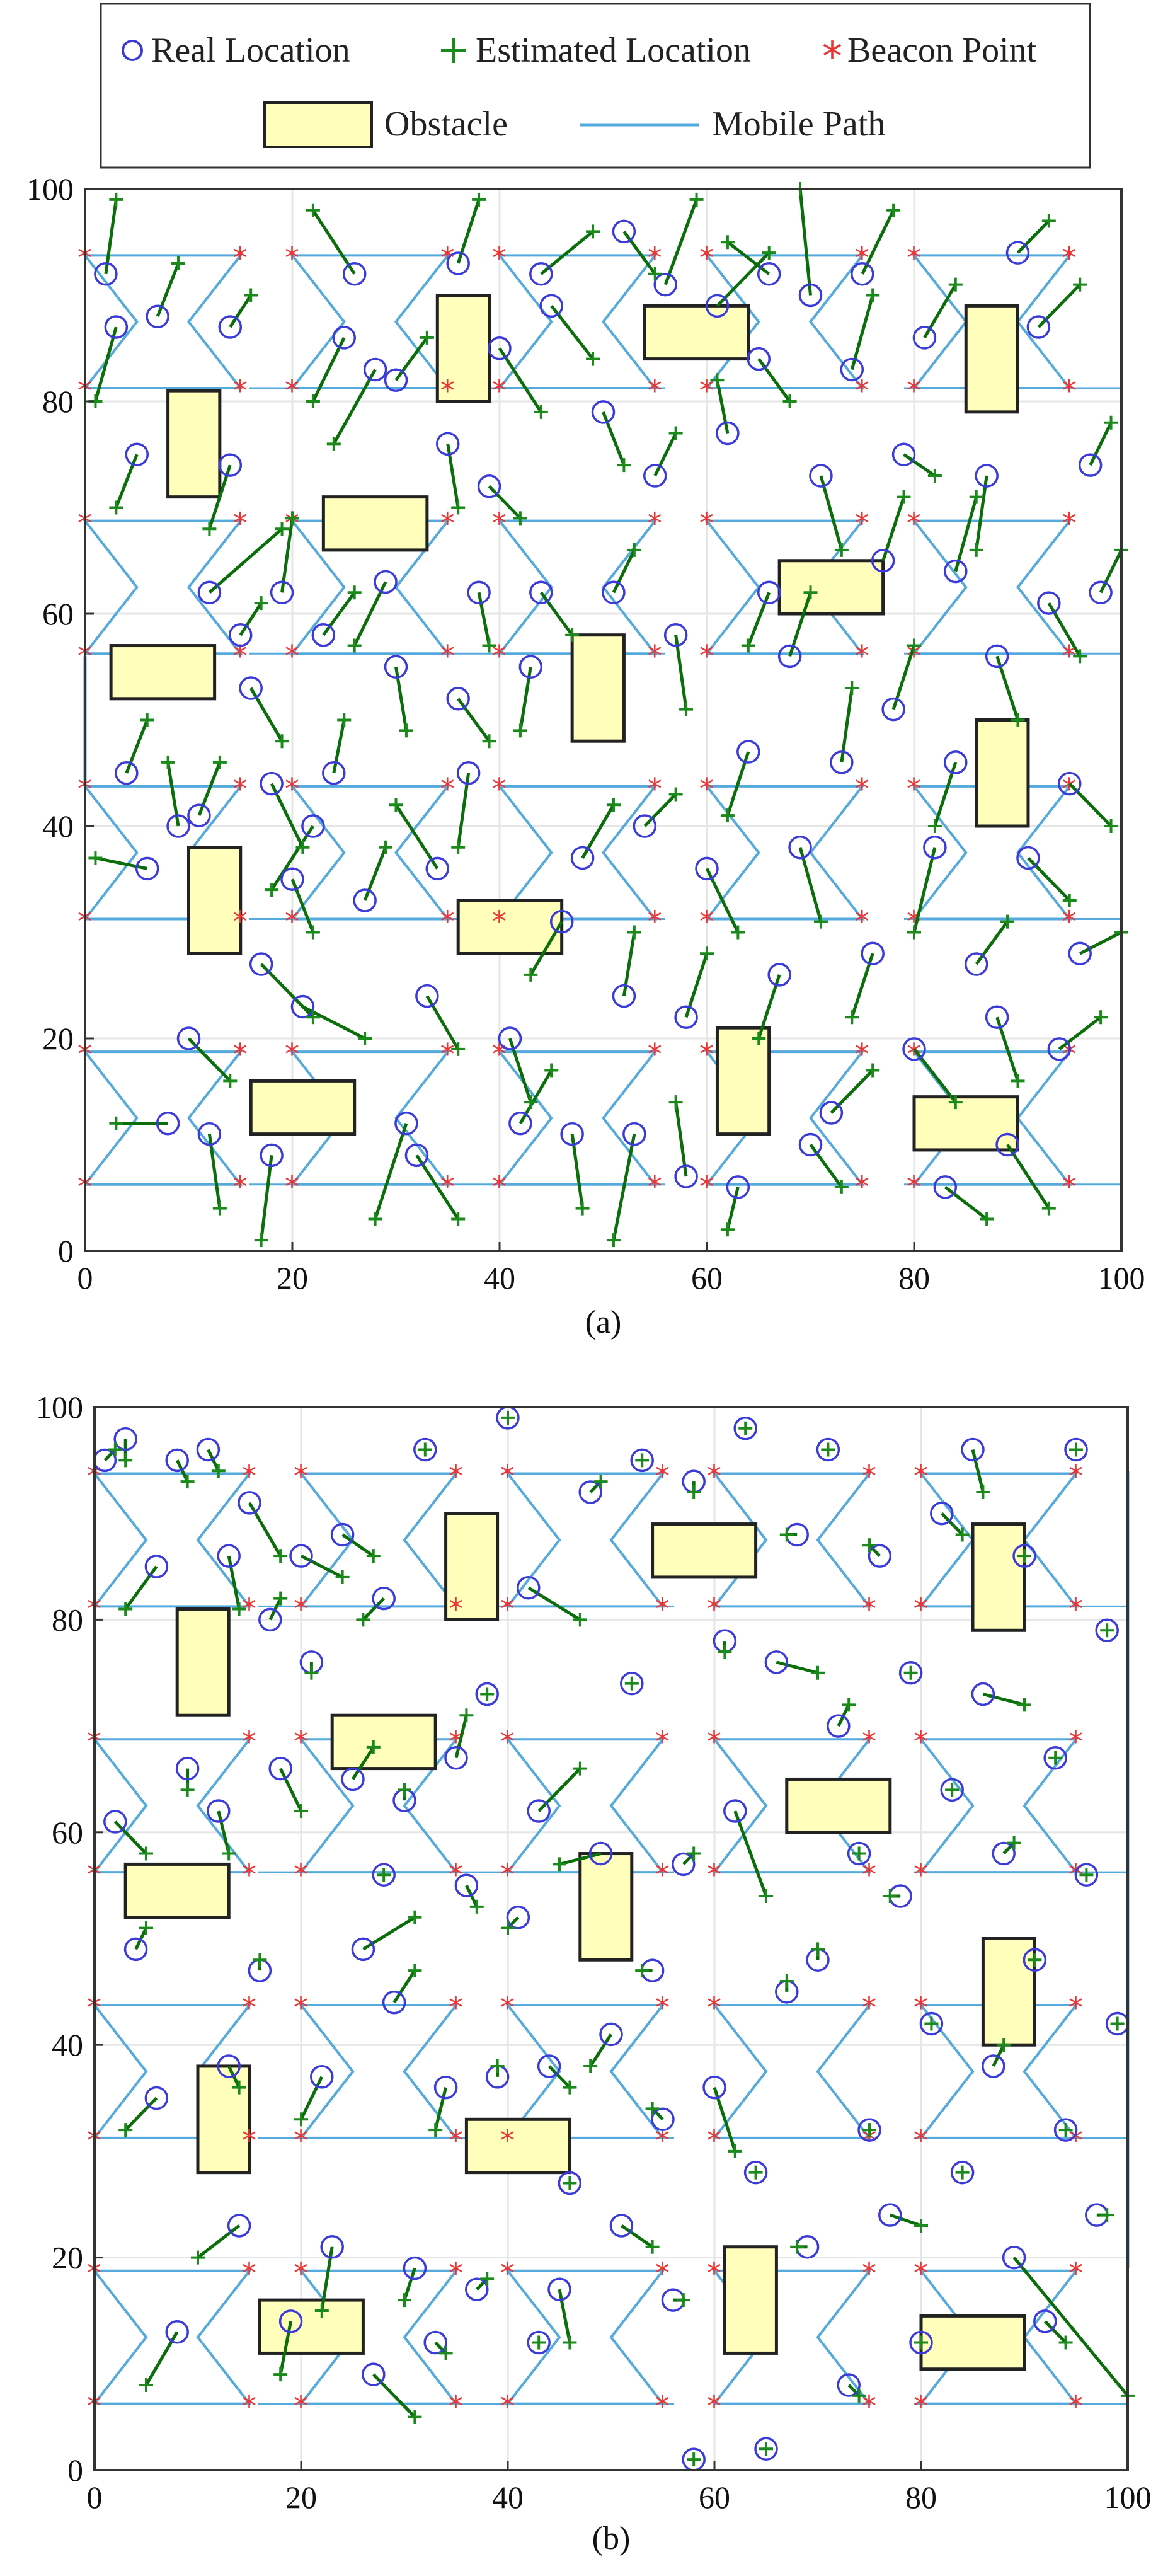  What do you see at coordinates (446, 124) in the screenshot?
I see `obstacle-label: Obstacle` at bounding box center [446, 124].